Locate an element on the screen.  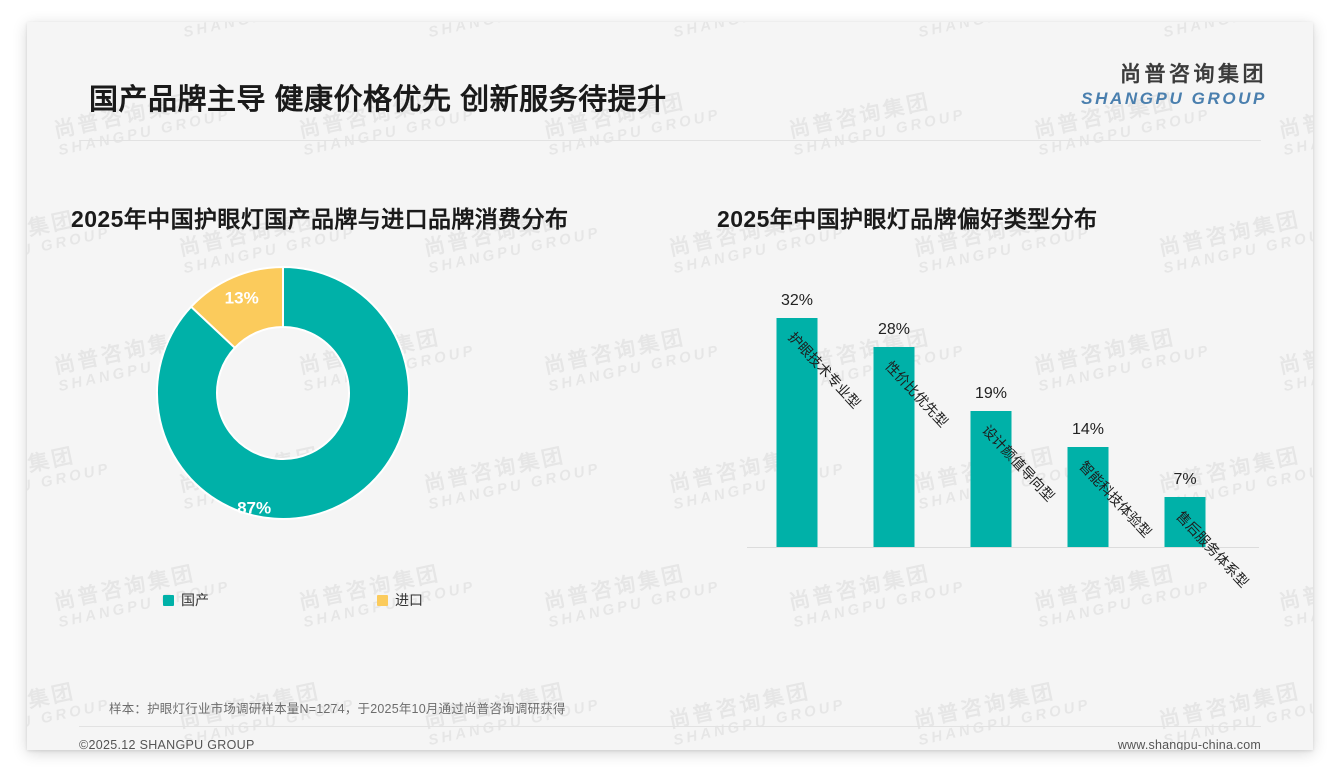
bar-group: 19% 设计颜值导向型 is located at coordinates (1003, 466).